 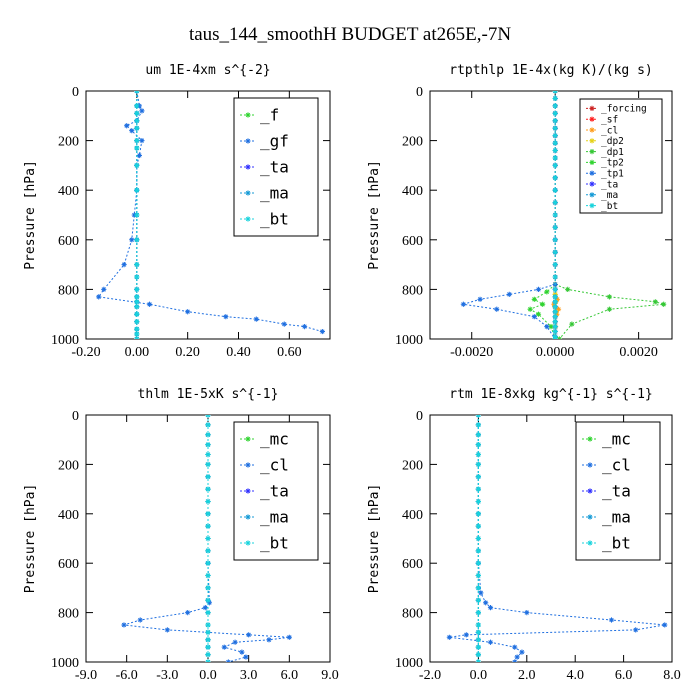 What do you see at coordinates (412, 465) in the screenshot?
I see `y-tick-label: 200` at bounding box center [412, 465].